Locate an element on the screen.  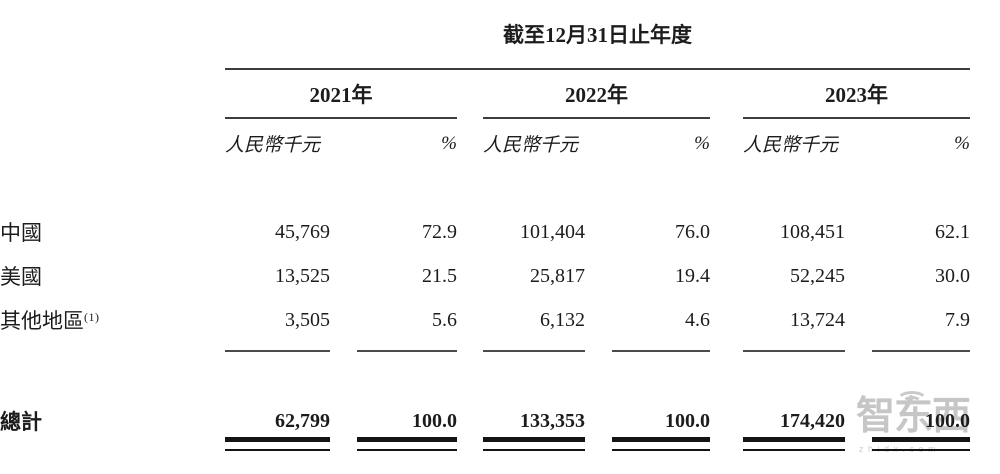
table-row-china: 中國 45,769 72.9 101,404 76.0 108,451 62.1 is located at coordinates (500, 232).